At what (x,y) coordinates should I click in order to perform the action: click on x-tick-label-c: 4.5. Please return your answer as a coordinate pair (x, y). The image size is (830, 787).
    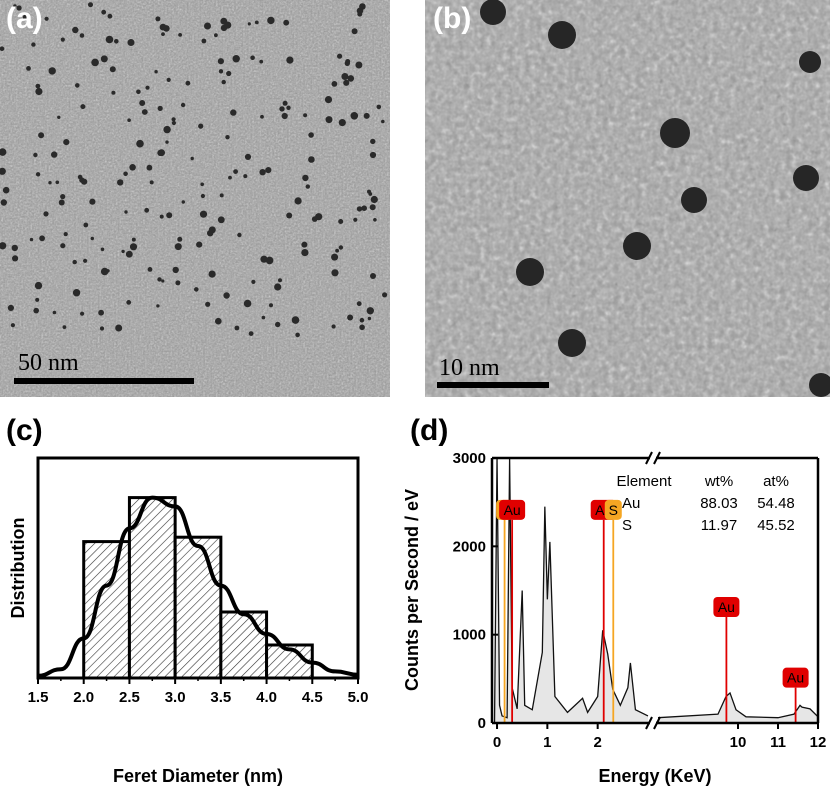
    Looking at the image, I should click on (312, 697).